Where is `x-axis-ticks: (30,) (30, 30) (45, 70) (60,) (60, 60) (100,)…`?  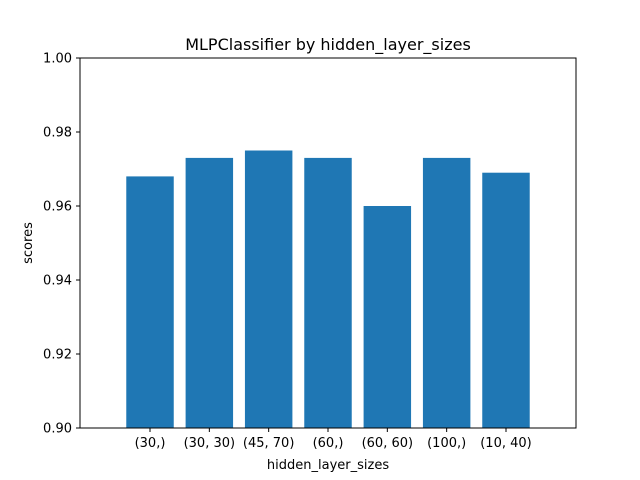
x-axis-ticks: (30,) (30, 30) (45, 70) (60,) (60, 60) (100,)… is located at coordinates (333, 439).